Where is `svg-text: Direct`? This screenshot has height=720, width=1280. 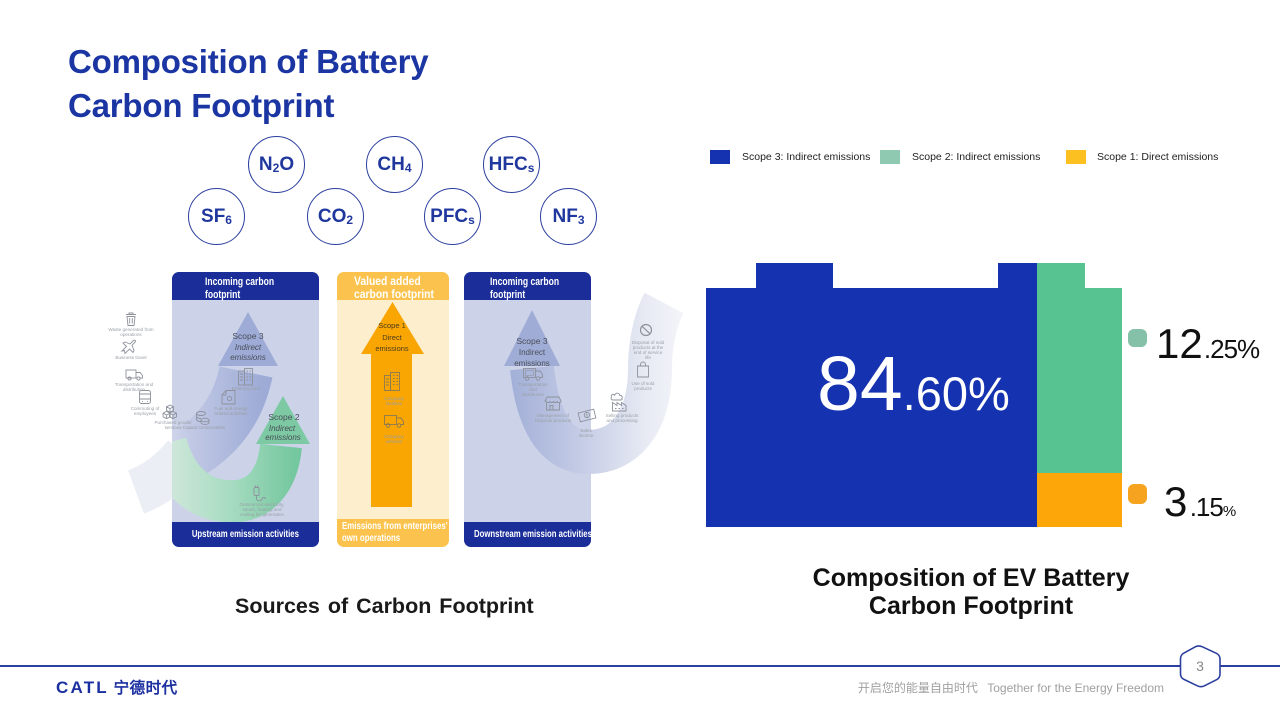
svg-text: Direct is located at coordinates (392, 337).